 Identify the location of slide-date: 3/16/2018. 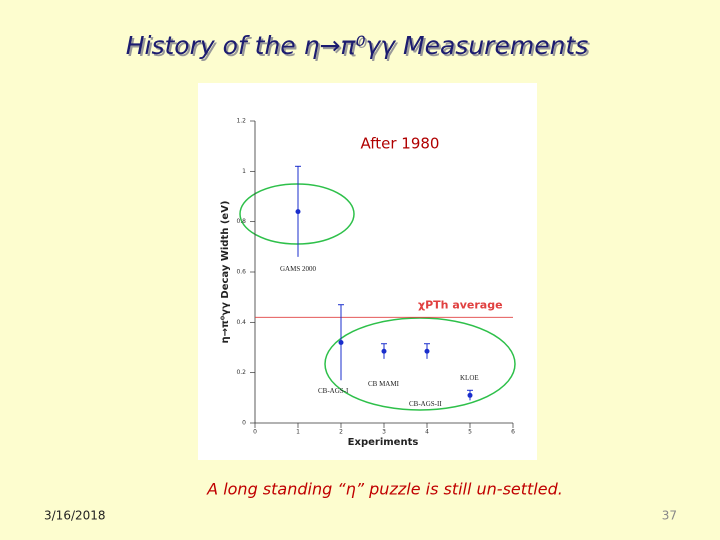
(75, 516).